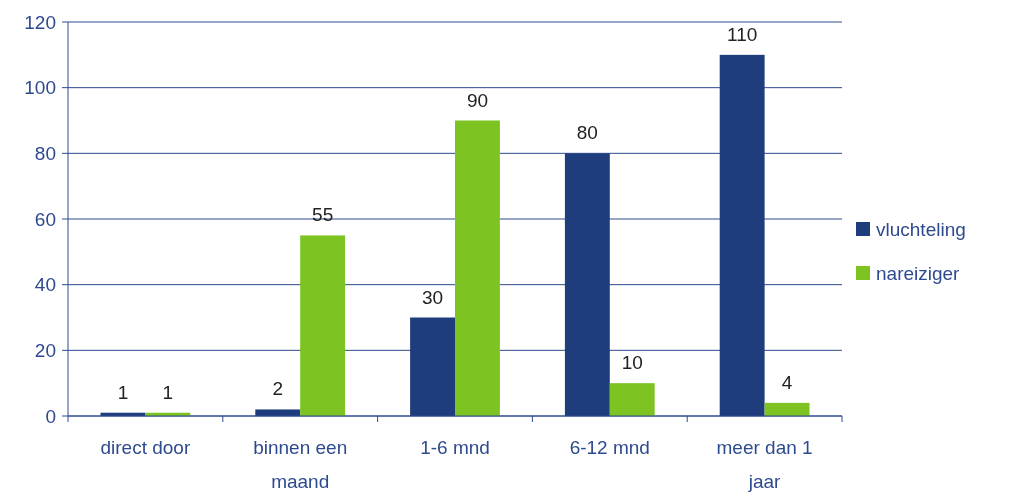 This screenshot has width=1032, height=495. What do you see at coordinates (587, 133) in the screenshot?
I see `data-label: 80` at bounding box center [587, 133].